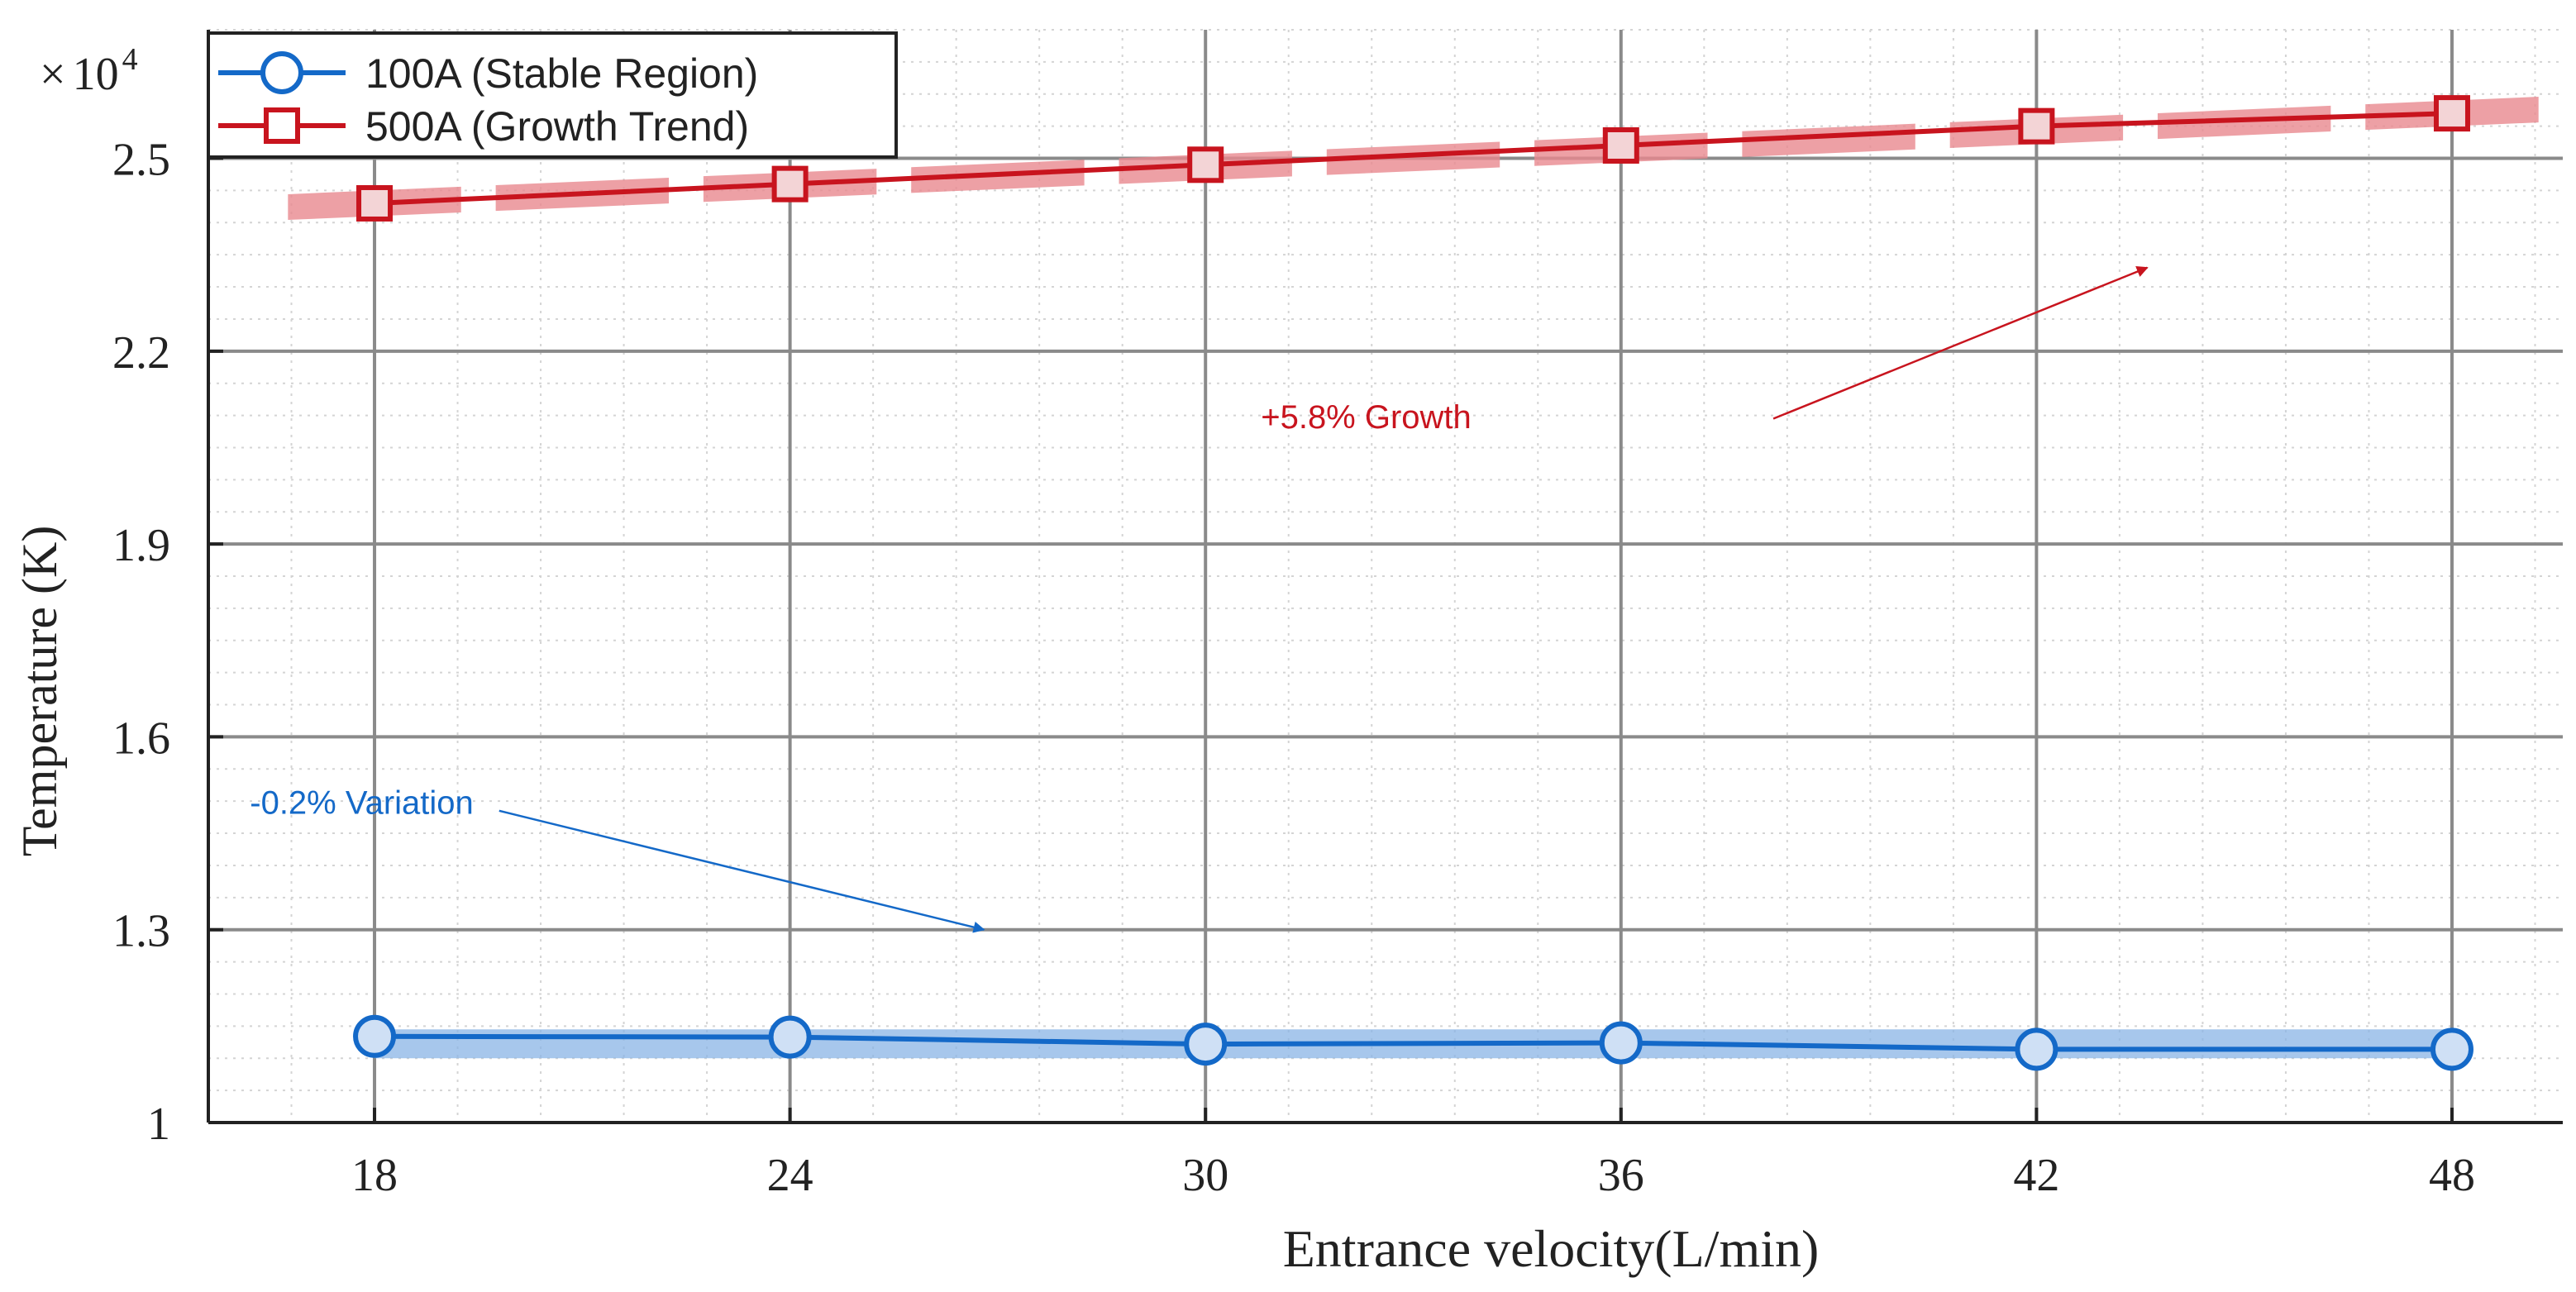 The height and width of the screenshot is (1292, 2576). Describe the element at coordinates (158, 1124) in the screenshot. I see `y-tick-label: 1` at that location.